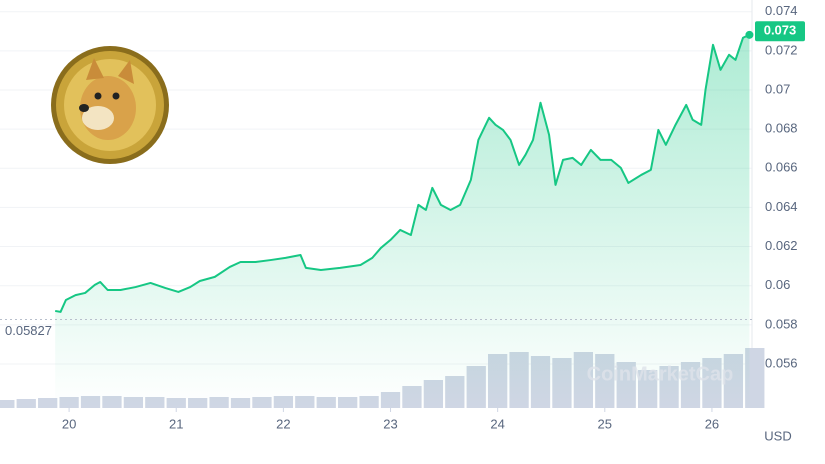 The width and height of the screenshot is (825, 464). Describe the element at coordinates (712, 423) in the screenshot. I see `x-tick-label: 26` at that location.